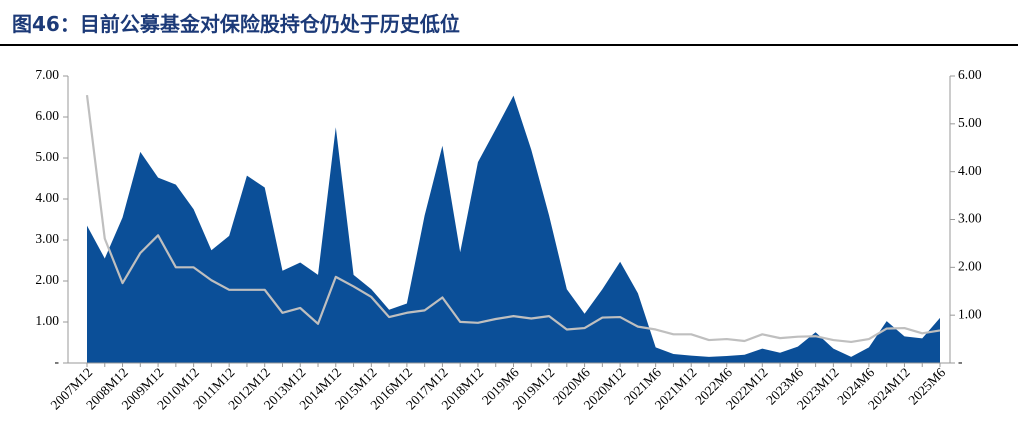 This screenshot has width=1018, height=433. Describe the element at coordinates (47, 197) in the screenshot. I see `y-tick-label: 4.00` at that location.